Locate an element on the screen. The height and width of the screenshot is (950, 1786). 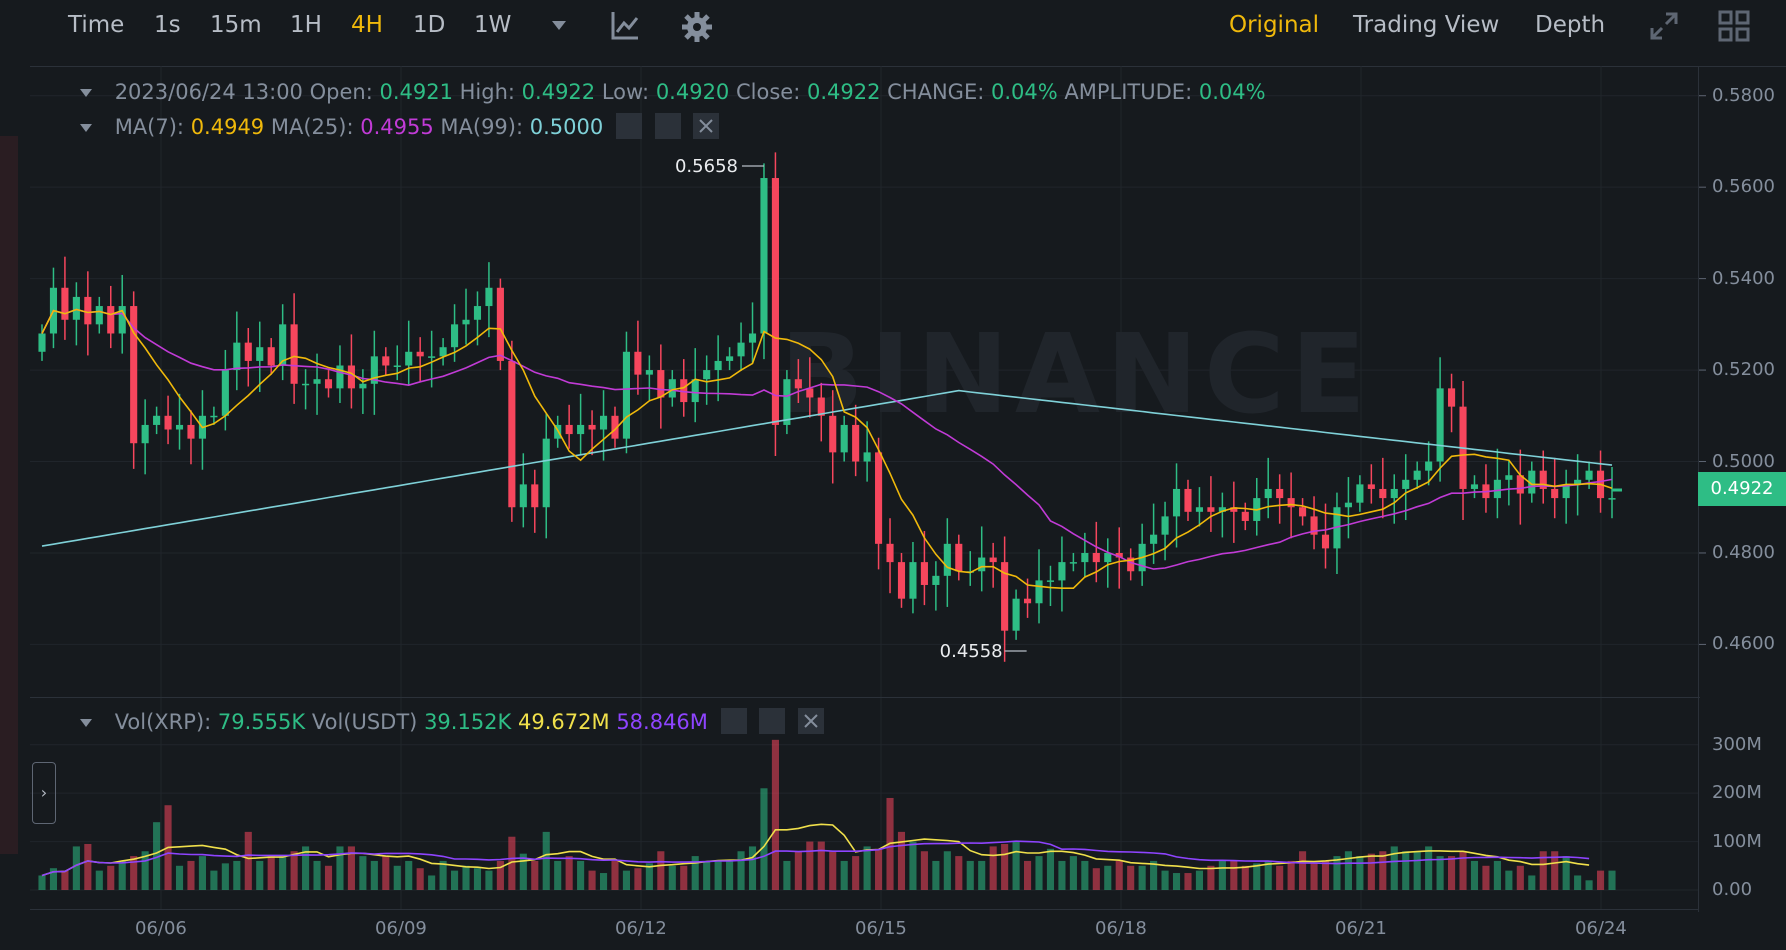
vol-xrp-label: Vol(XRP): is located at coordinates (163, 722).